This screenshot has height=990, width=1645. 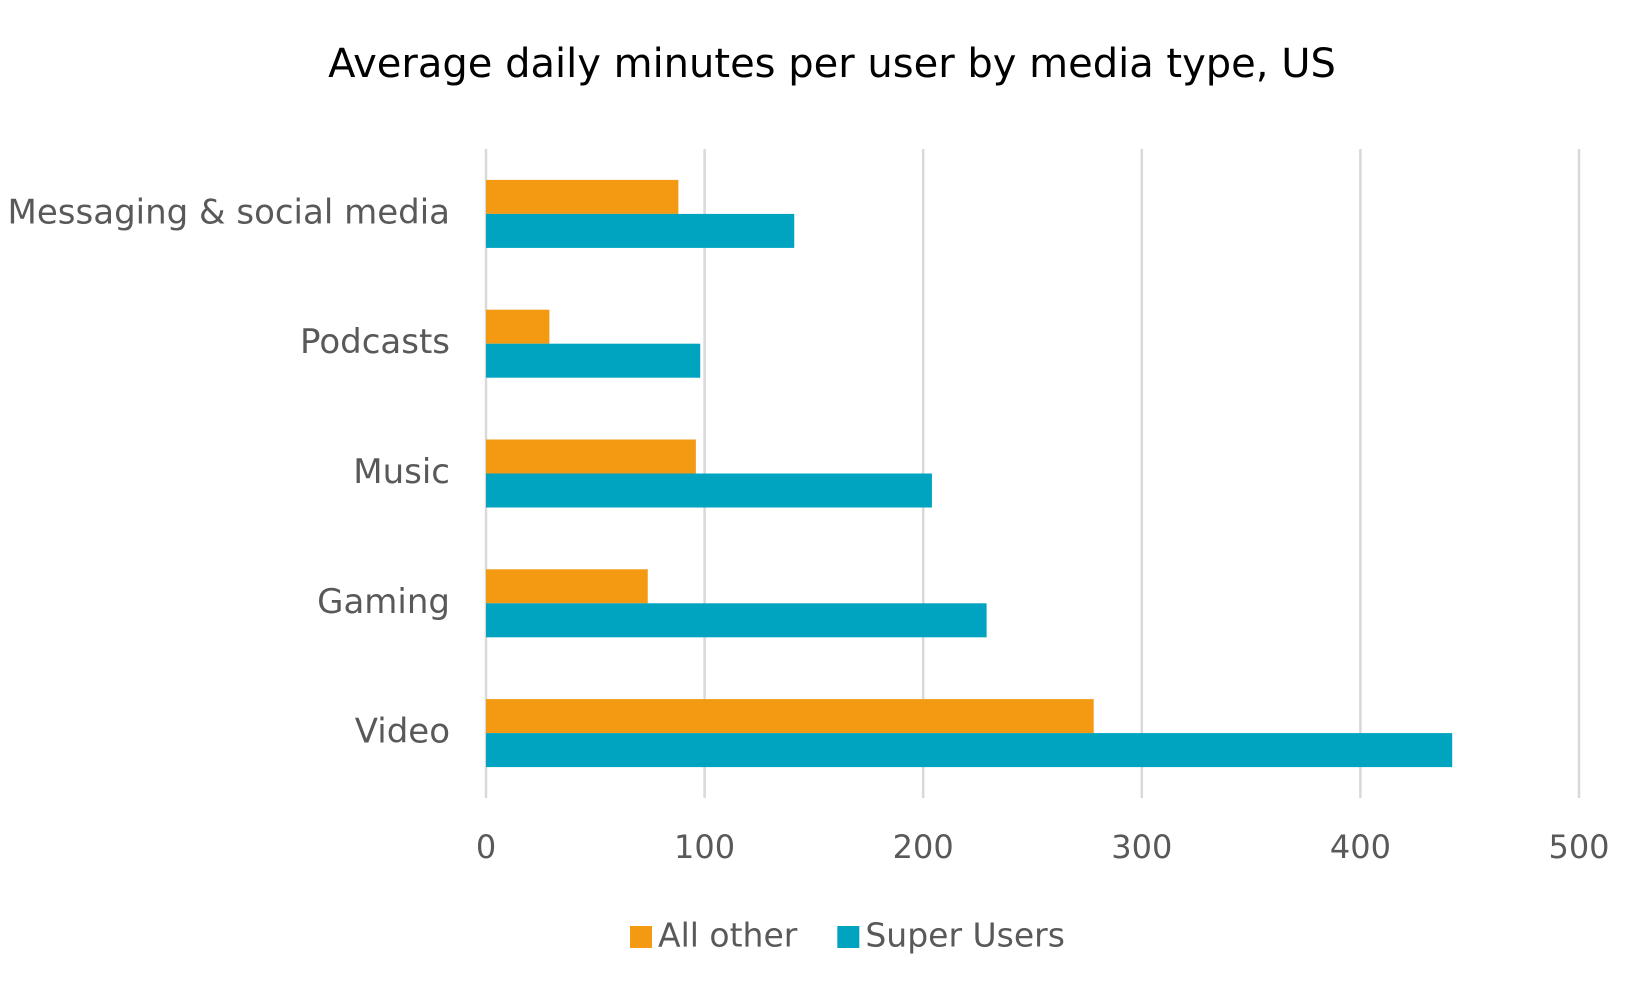 I want to click on x-tick-label: 300, so click(x=1141, y=847).